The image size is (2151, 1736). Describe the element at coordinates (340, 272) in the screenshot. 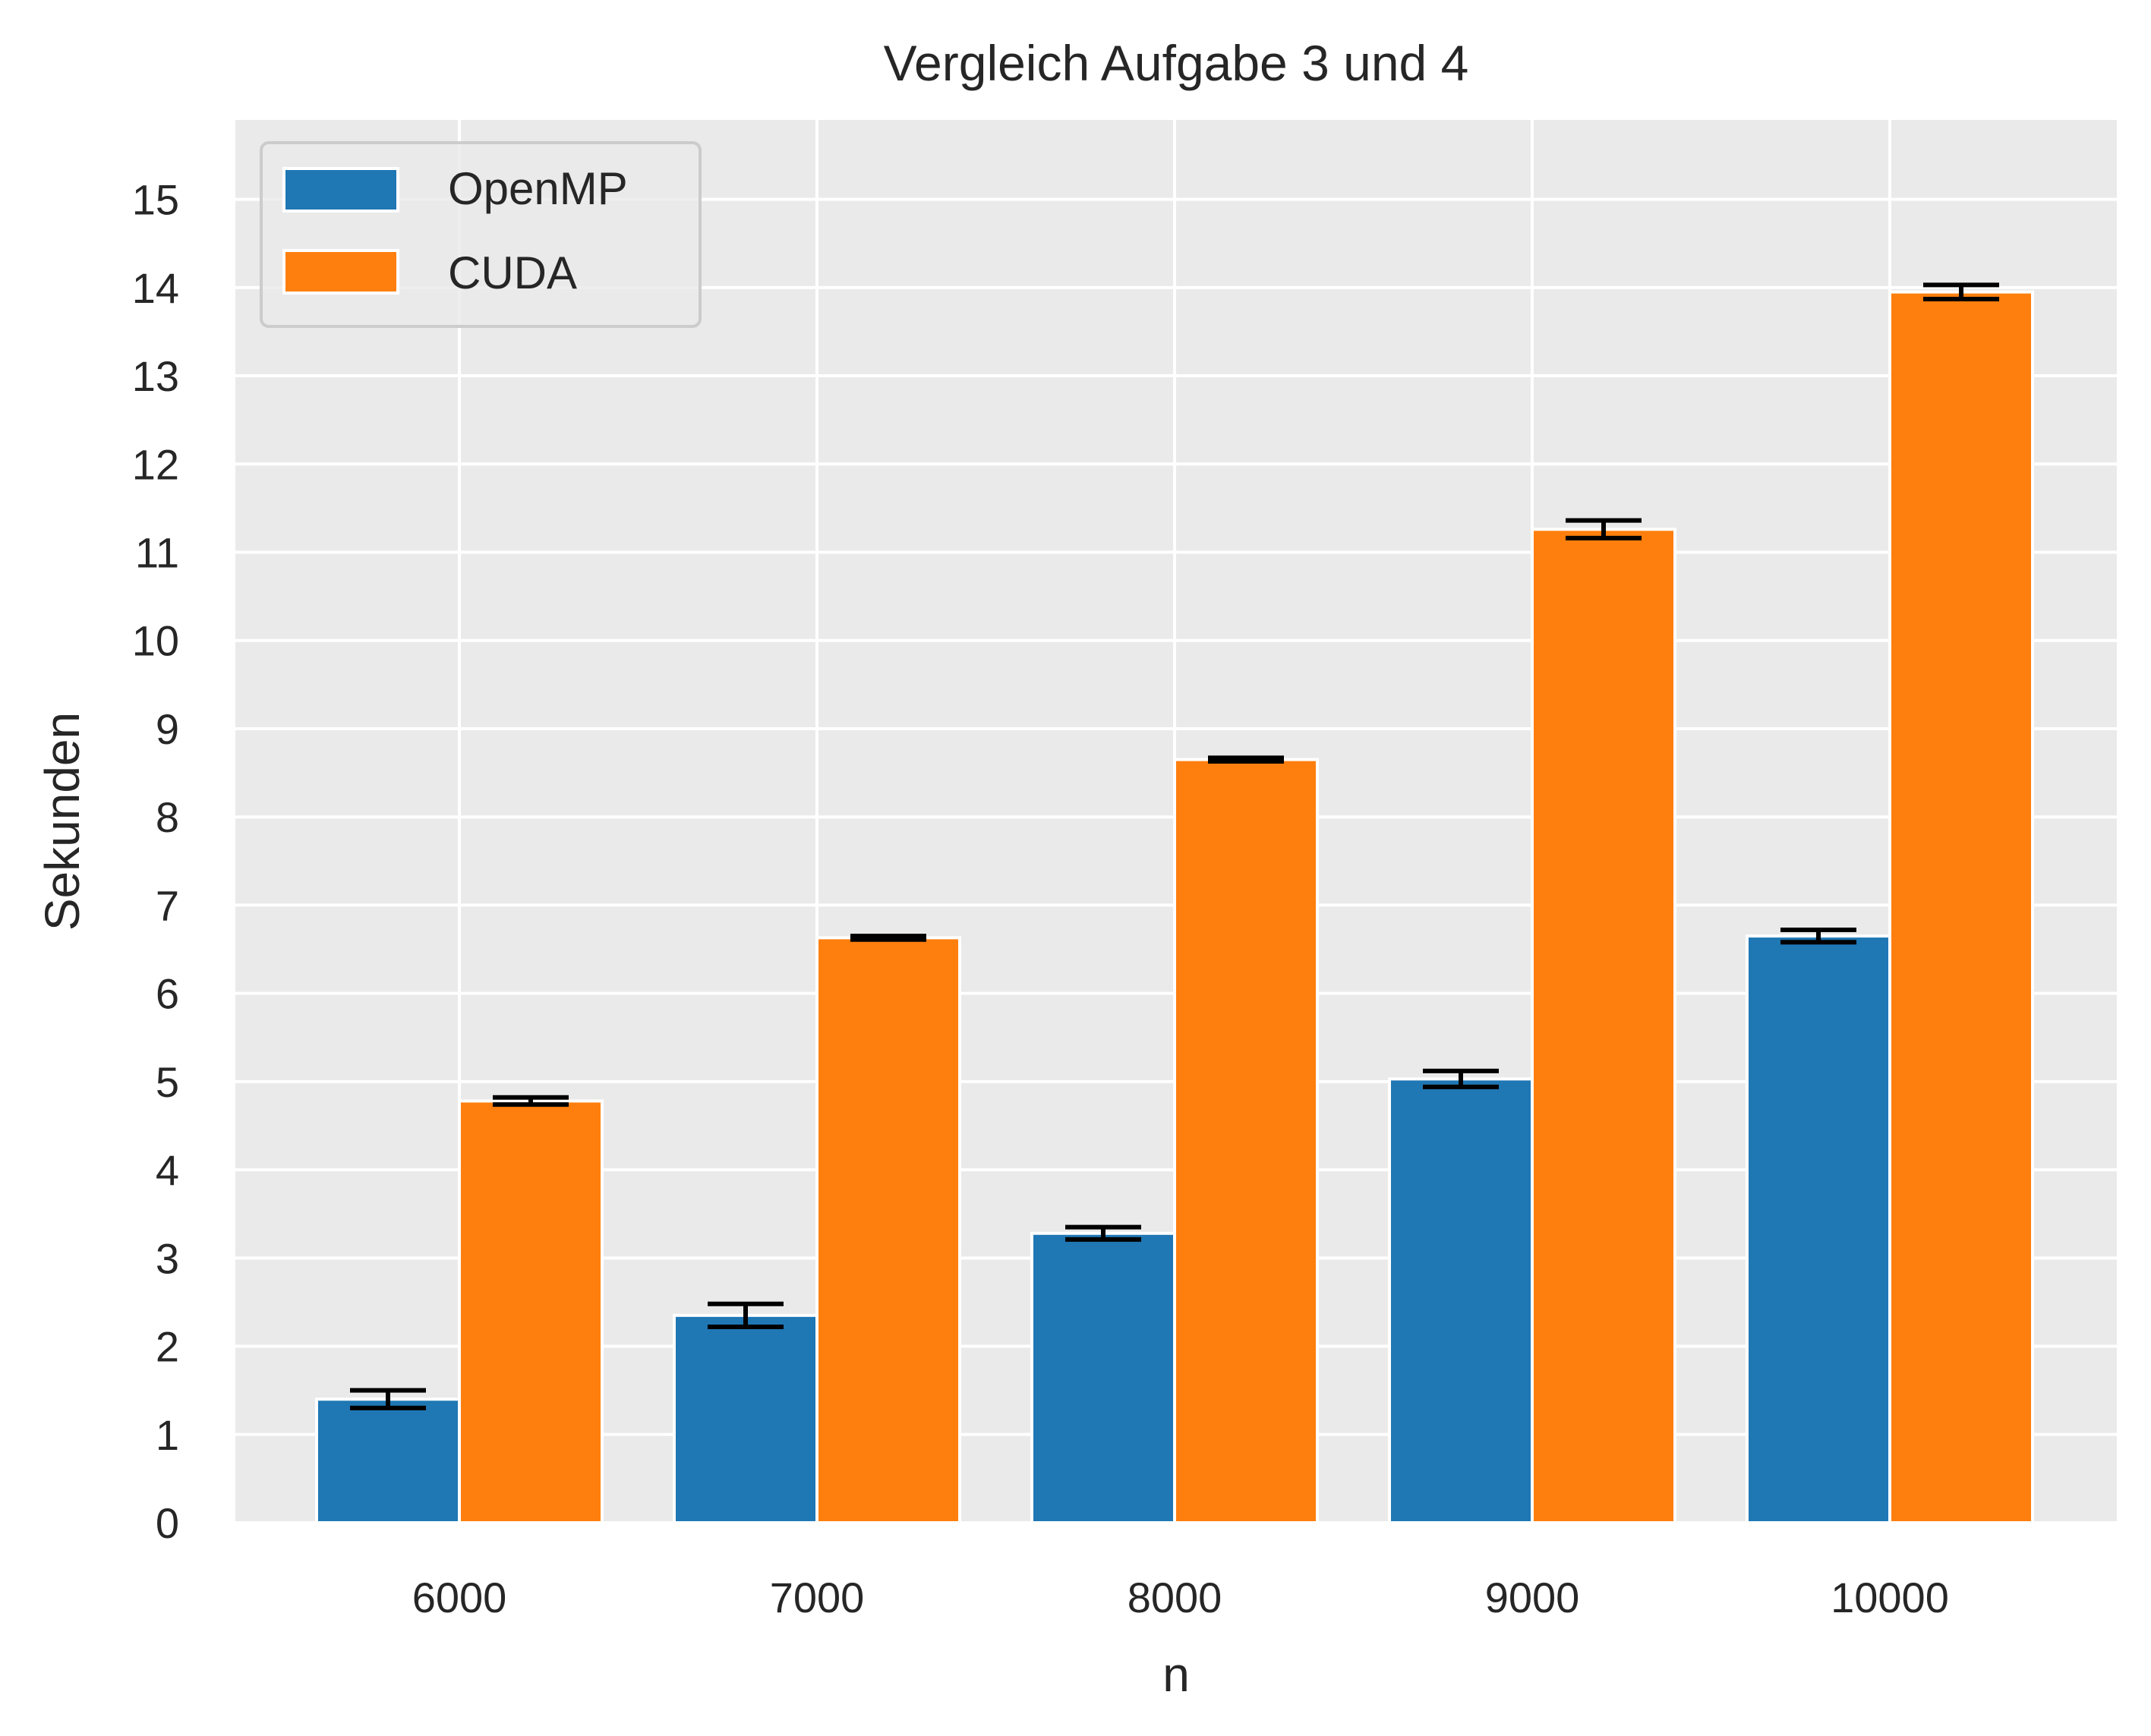

I see `legend-swatch-cuda` at that location.